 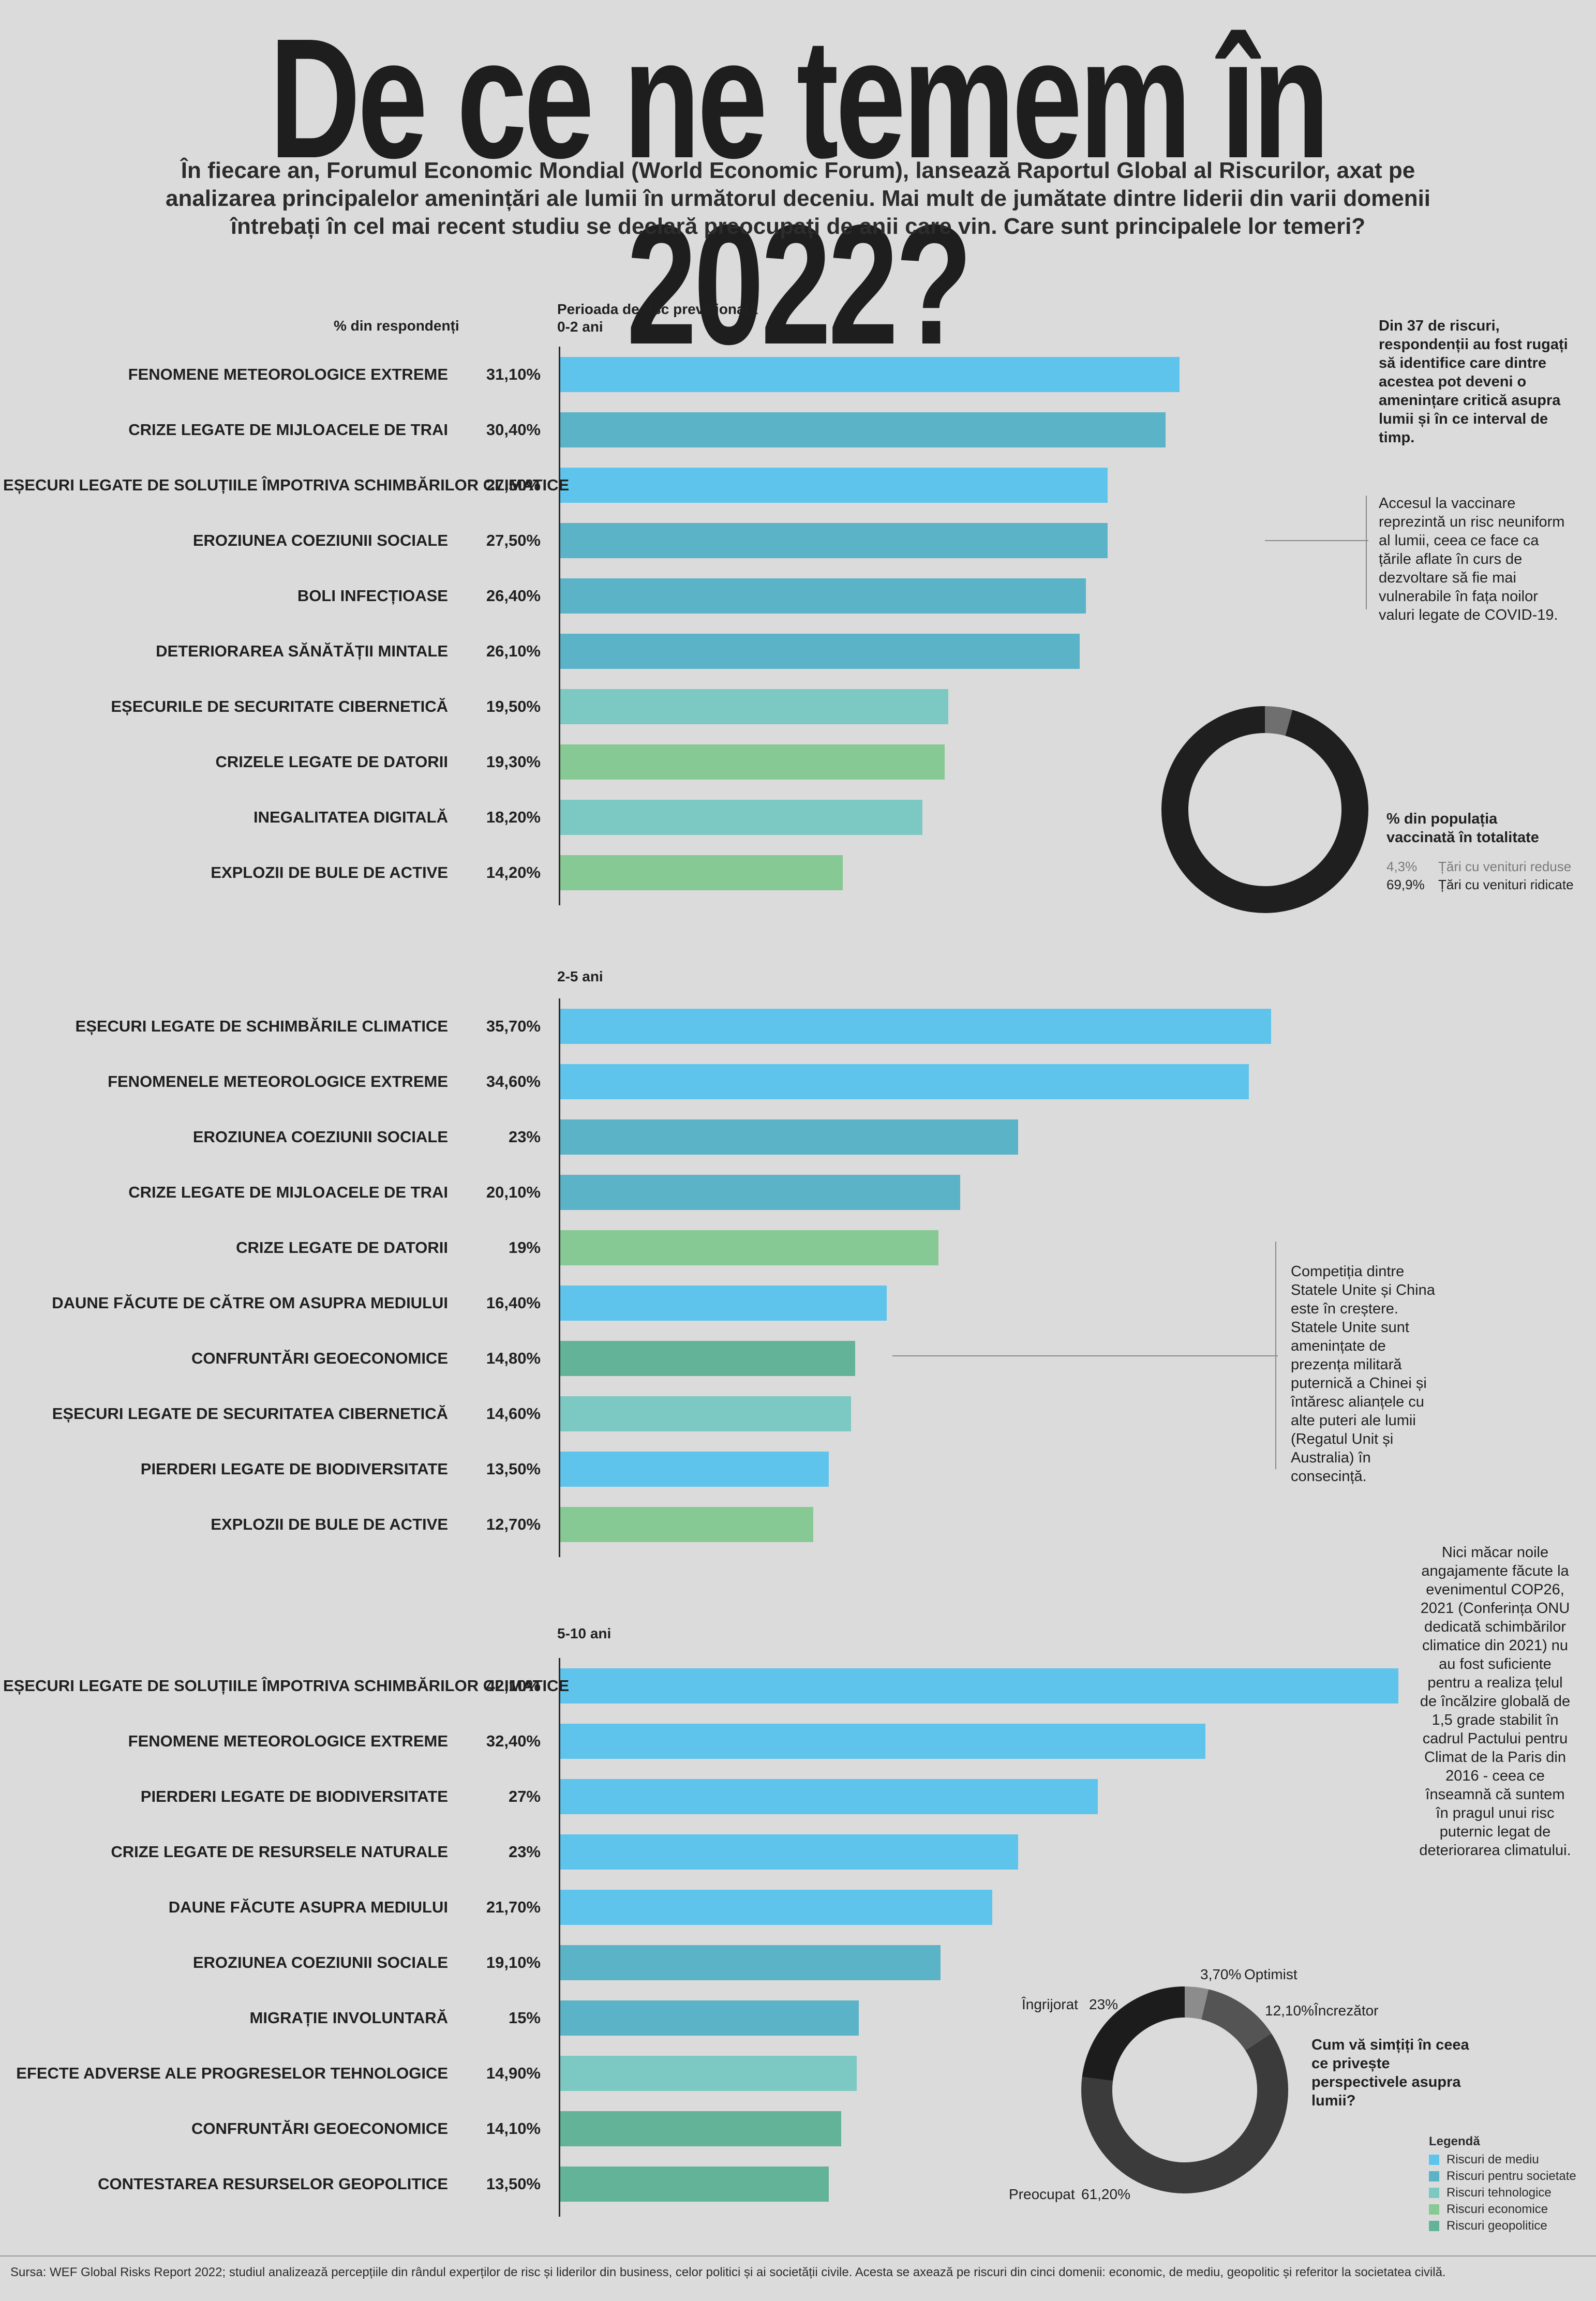 What do you see at coordinates (302, 651) in the screenshot?
I see `bar-category-label: DETERIORAREA SĂNĂTĂȚII MINTALE` at bounding box center [302, 651].